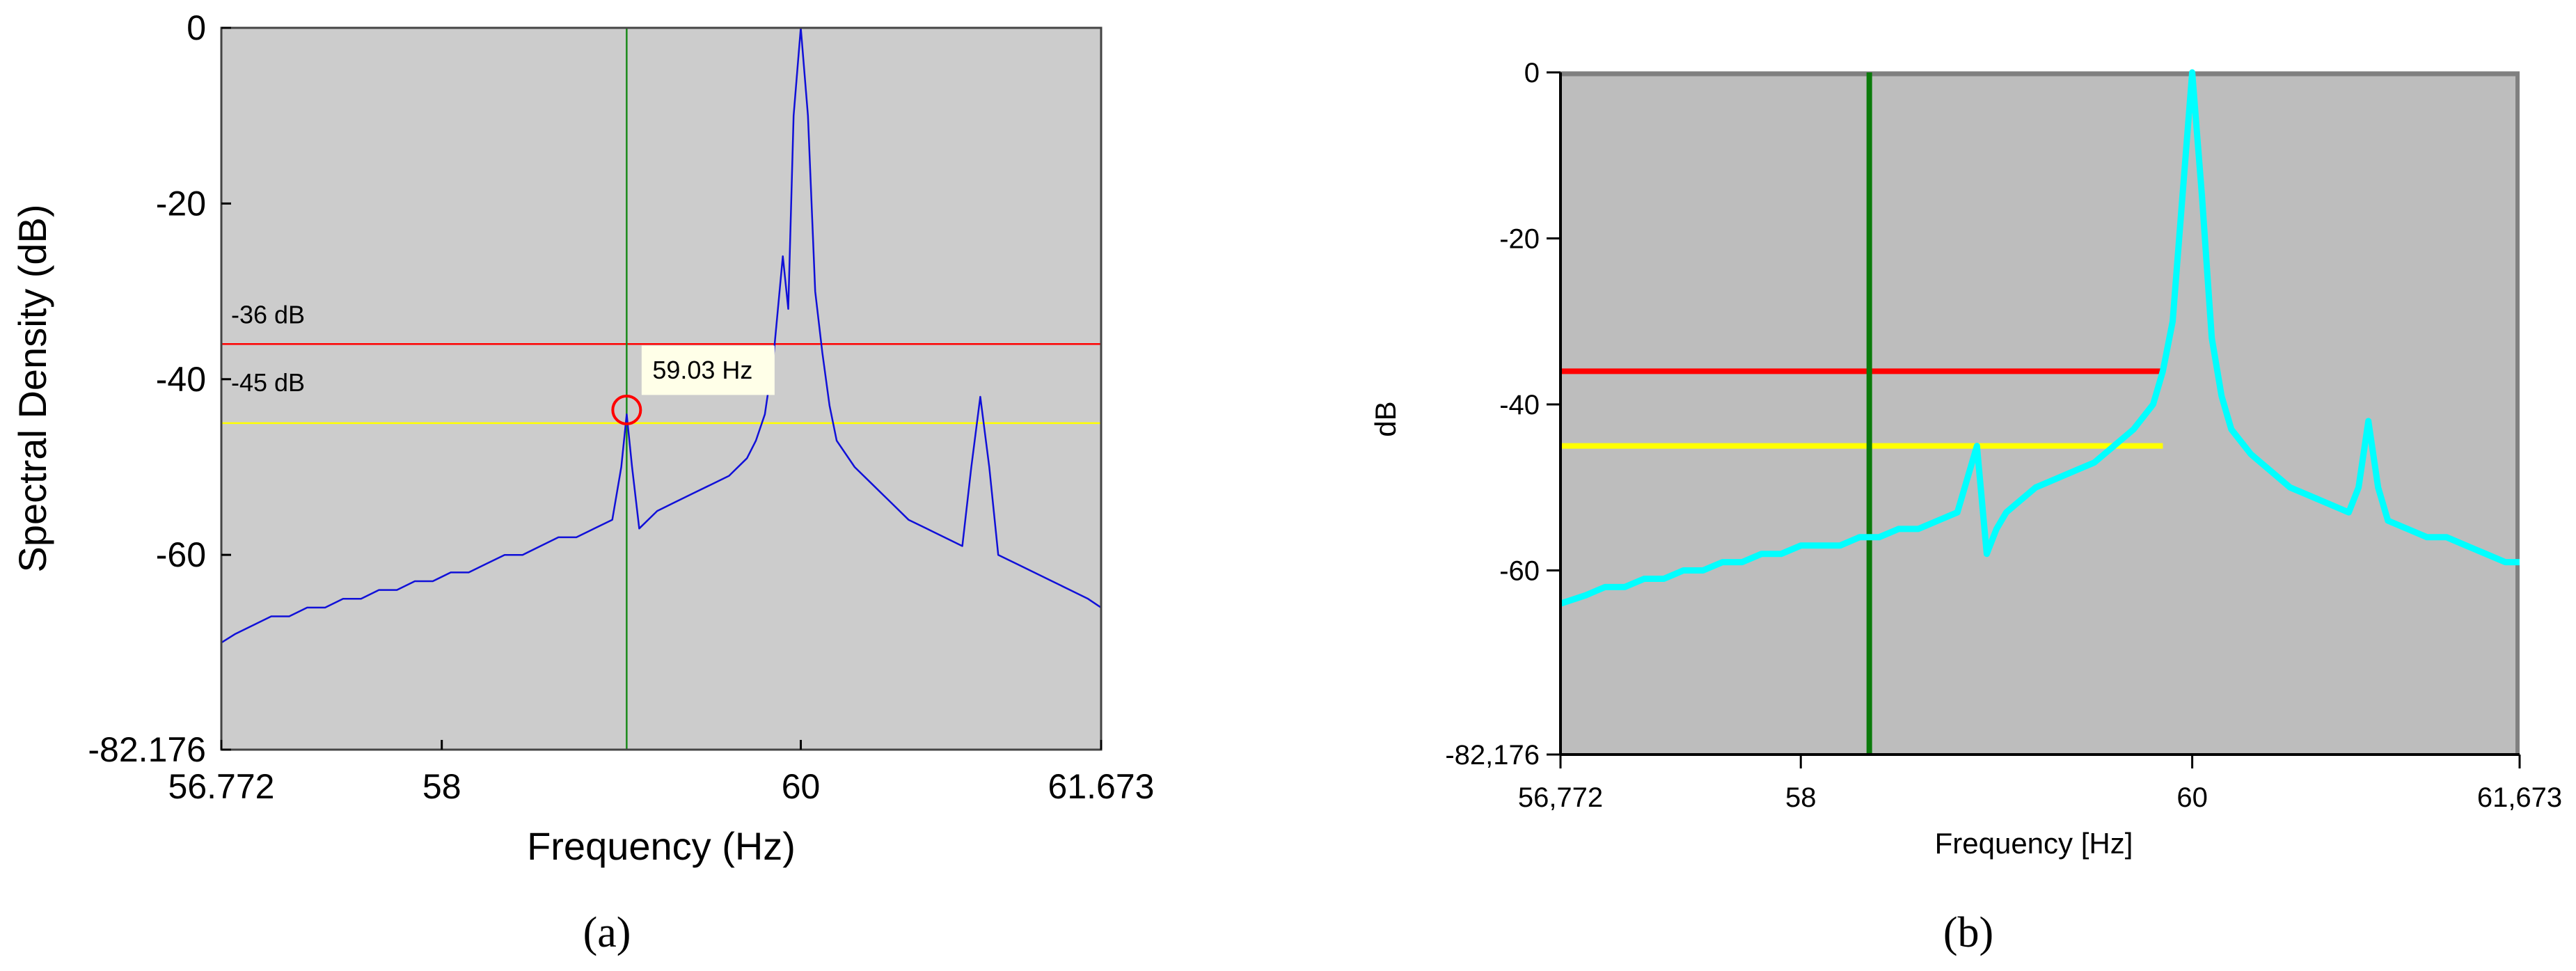 The image size is (2576, 971). Describe the element at coordinates (1532, 73) in the screenshot. I see `y-tick-label-1-0: 0` at that location.